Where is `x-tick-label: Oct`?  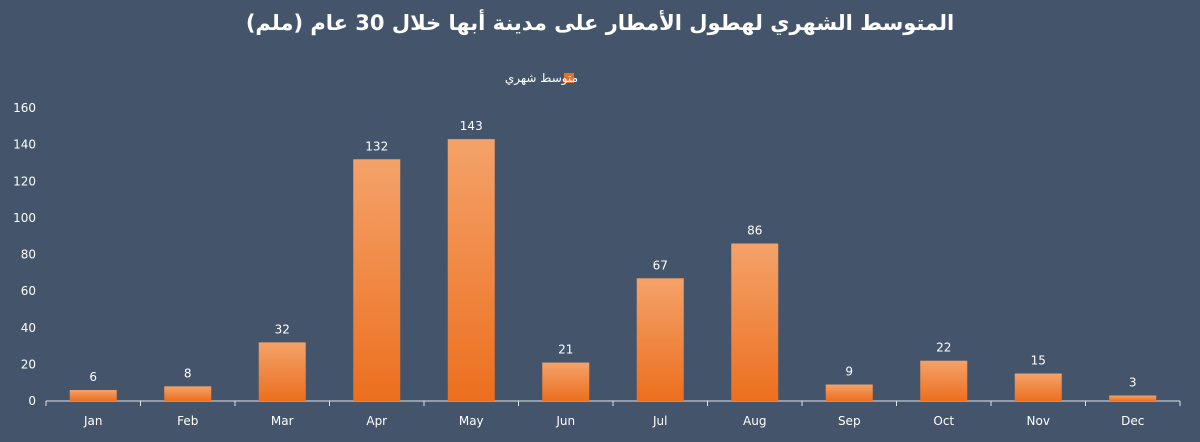
x-tick-label: Oct is located at coordinates (943, 421).